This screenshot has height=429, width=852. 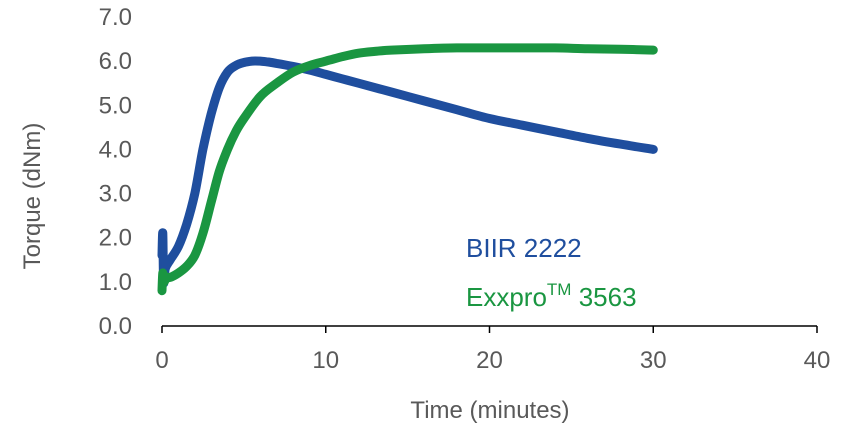 I want to click on y-tick-label: 1.0, so click(x=115, y=282).